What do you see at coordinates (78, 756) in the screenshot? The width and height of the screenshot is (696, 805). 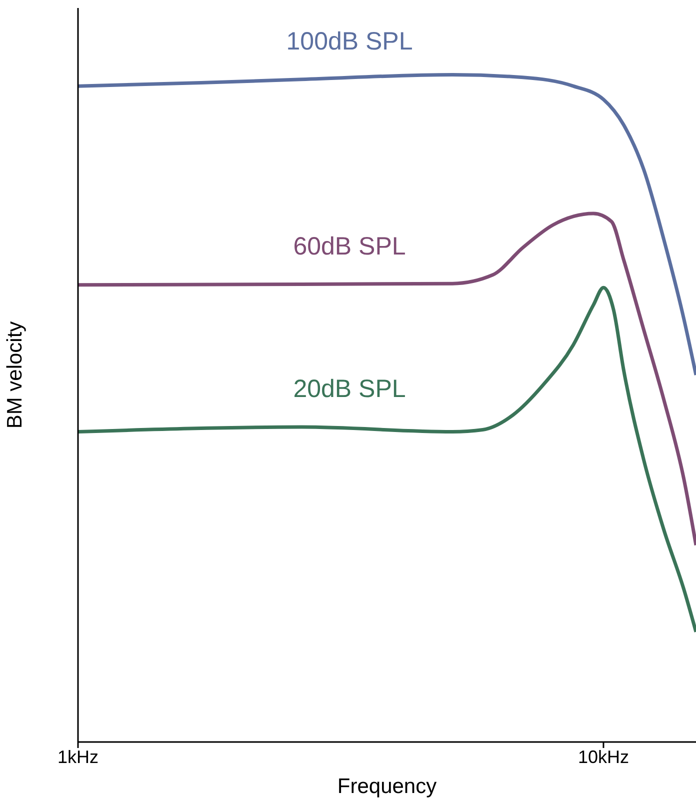 I see `x-tick-label: 1kHz` at bounding box center [78, 756].